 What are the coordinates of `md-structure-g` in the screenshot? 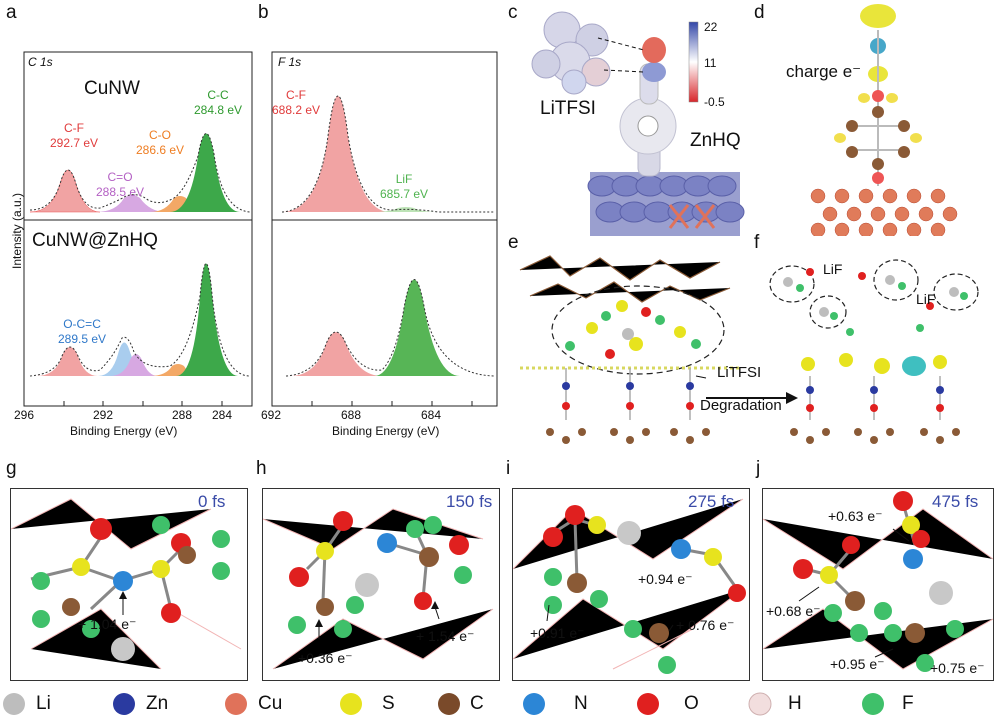 It's located at (126, 584).